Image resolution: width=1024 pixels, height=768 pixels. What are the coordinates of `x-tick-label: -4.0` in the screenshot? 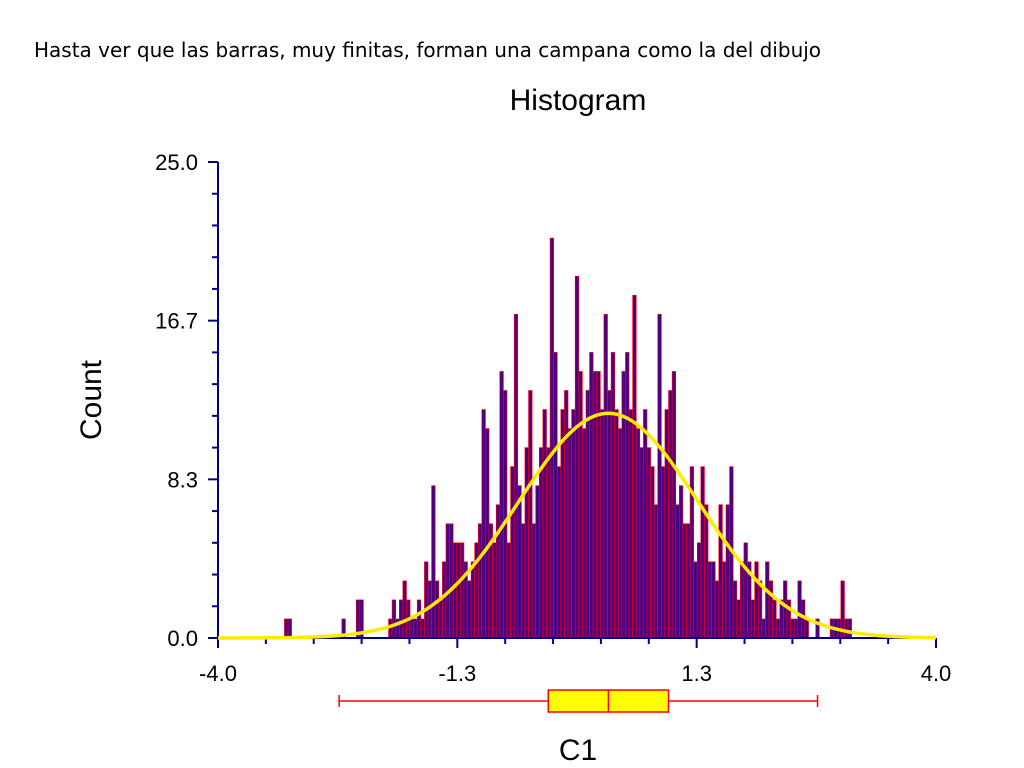 It's located at (218, 673).